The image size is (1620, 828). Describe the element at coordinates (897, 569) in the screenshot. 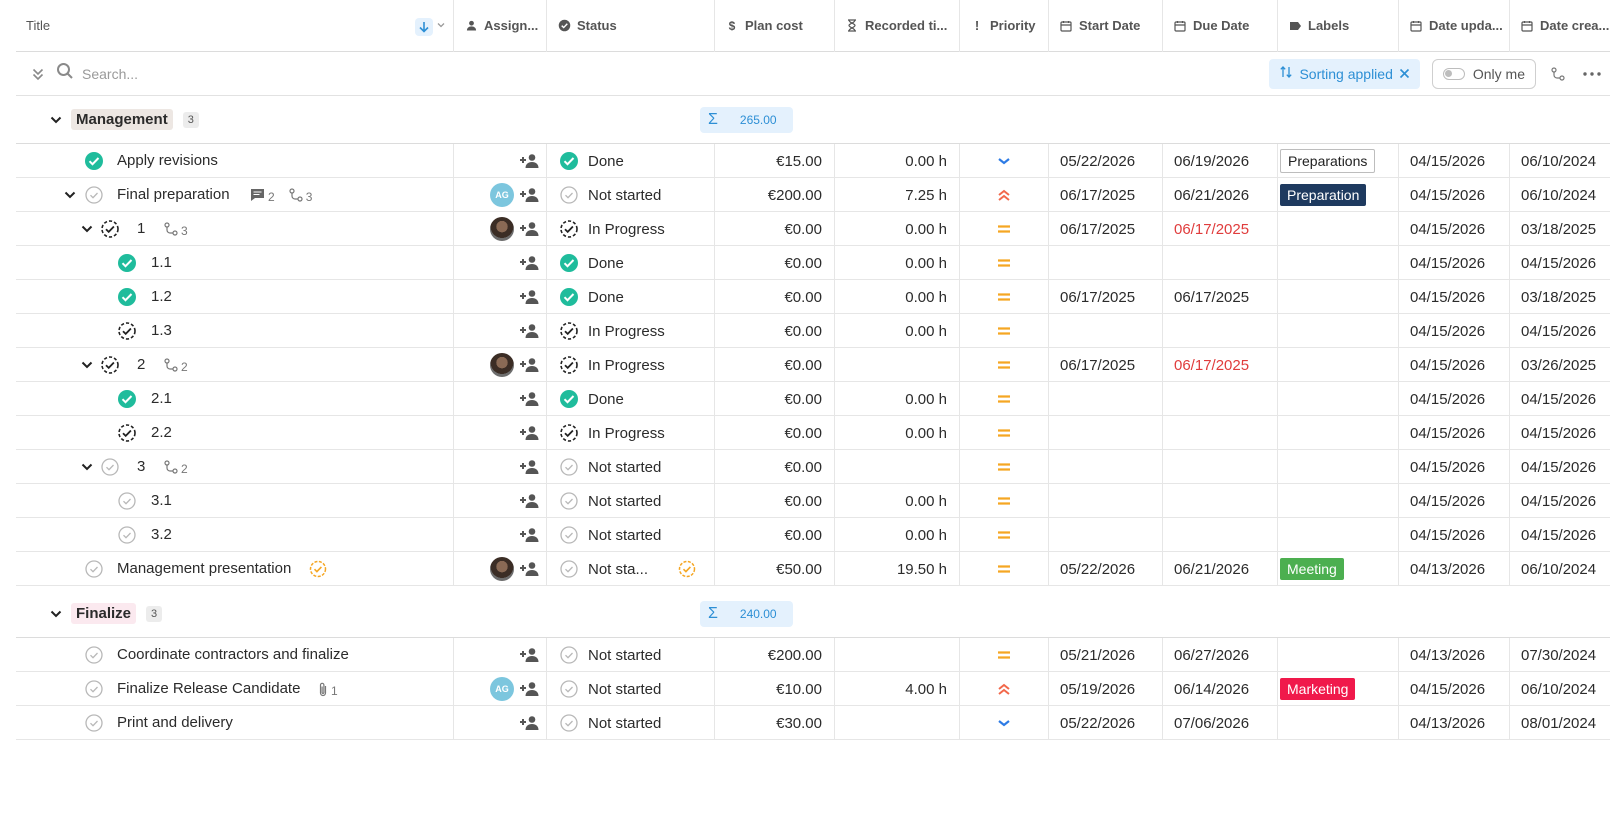

I see `recorded-time-cell: 19.50 h` at that location.